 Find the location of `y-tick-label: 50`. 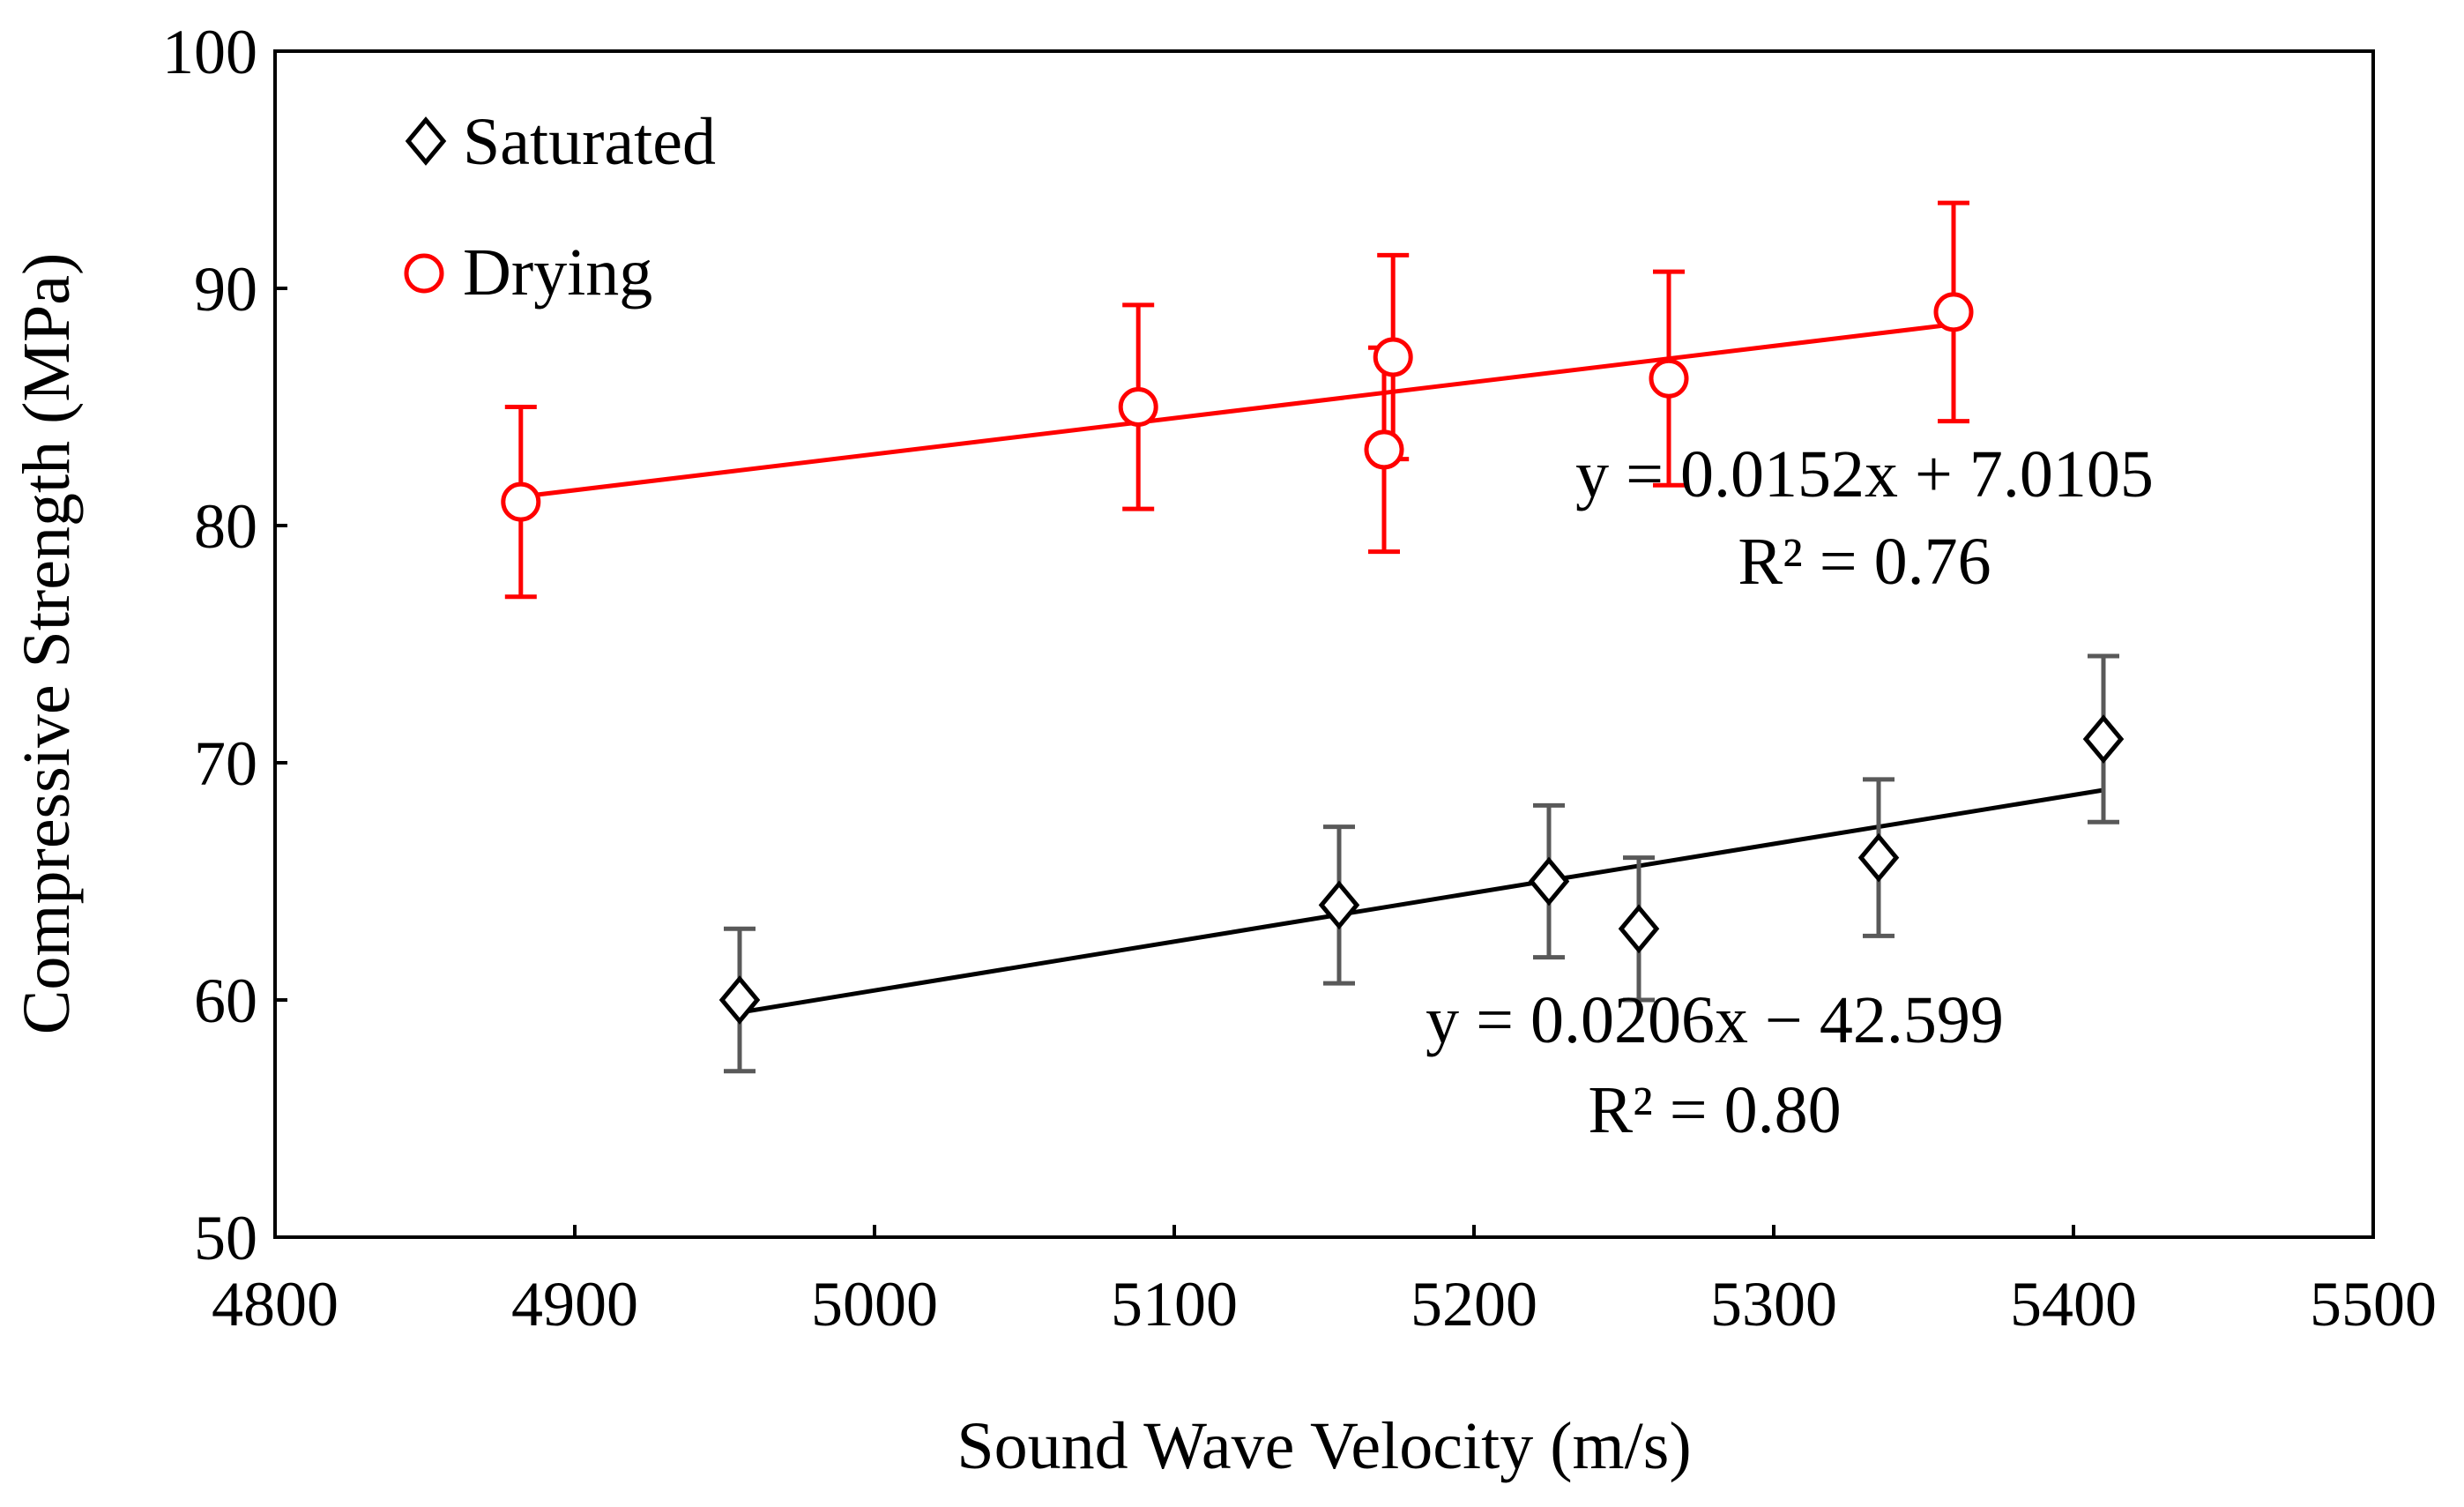

y-tick-label: 50 is located at coordinates (225, 1238).